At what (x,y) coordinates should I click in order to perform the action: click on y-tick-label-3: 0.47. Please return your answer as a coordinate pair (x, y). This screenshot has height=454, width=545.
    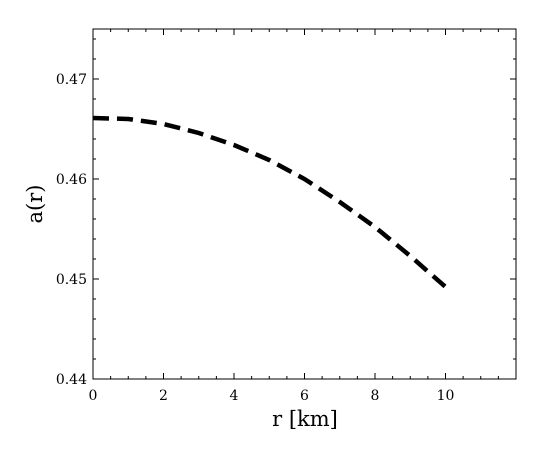
    Looking at the image, I should click on (71, 80).